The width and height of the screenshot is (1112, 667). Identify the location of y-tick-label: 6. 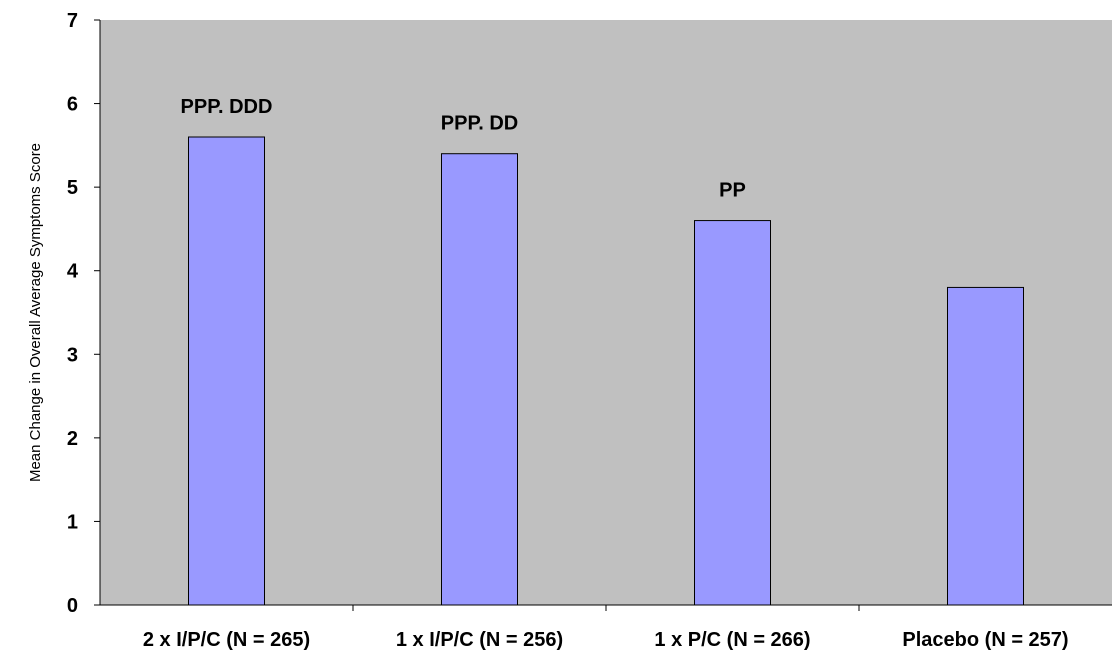
(72, 105).